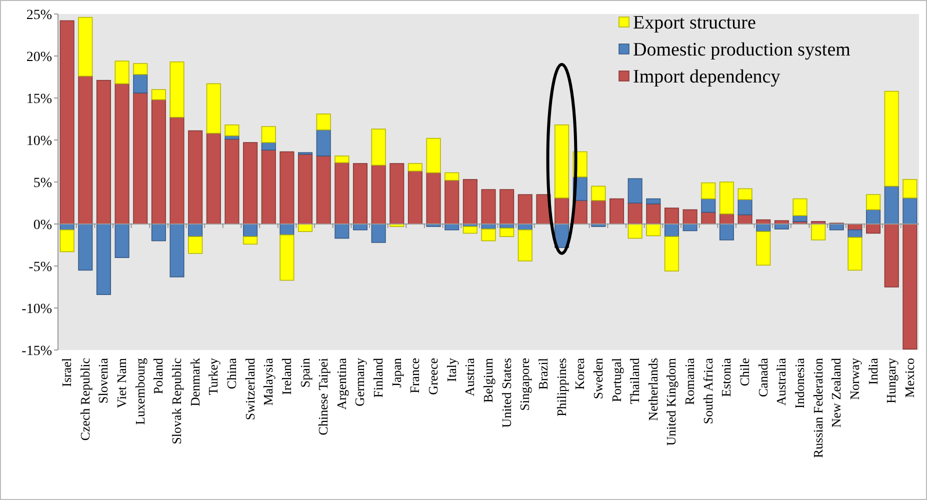  Describe the element at coordinates (707, 77) in the screenshot. I see `legend-label: Import dependency` at that location.